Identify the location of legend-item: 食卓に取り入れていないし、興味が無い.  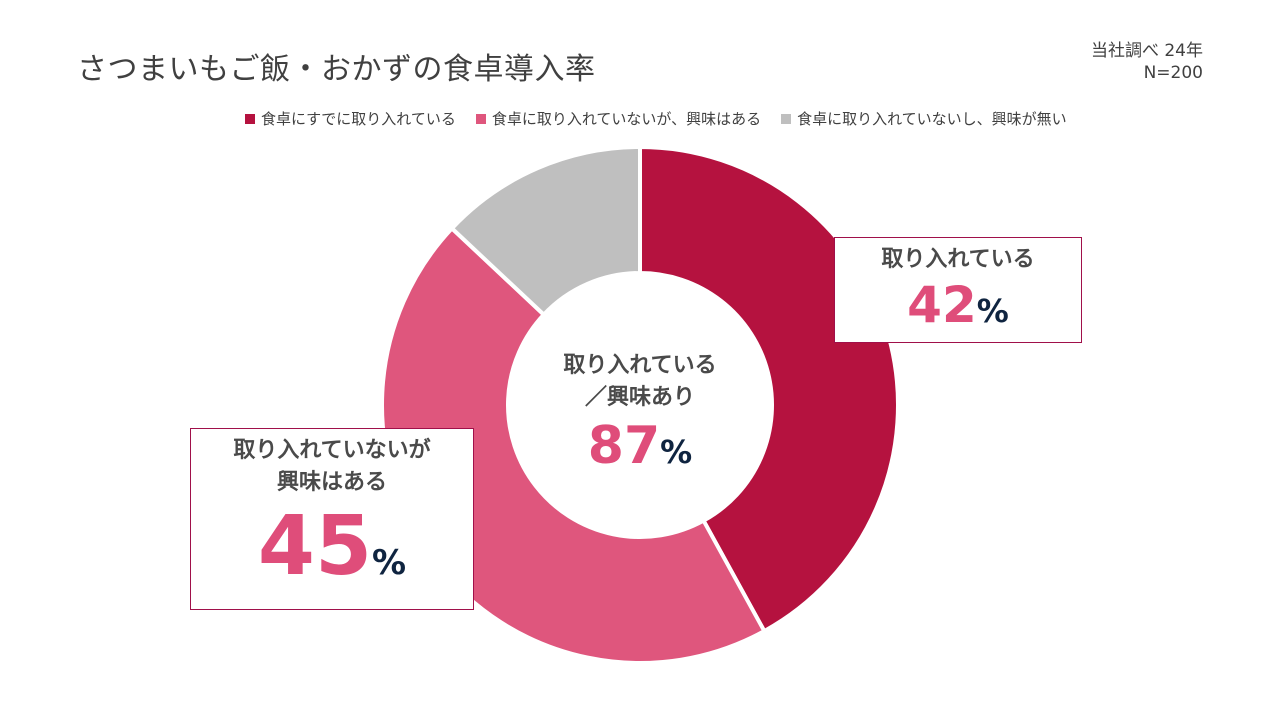
(924, 118).